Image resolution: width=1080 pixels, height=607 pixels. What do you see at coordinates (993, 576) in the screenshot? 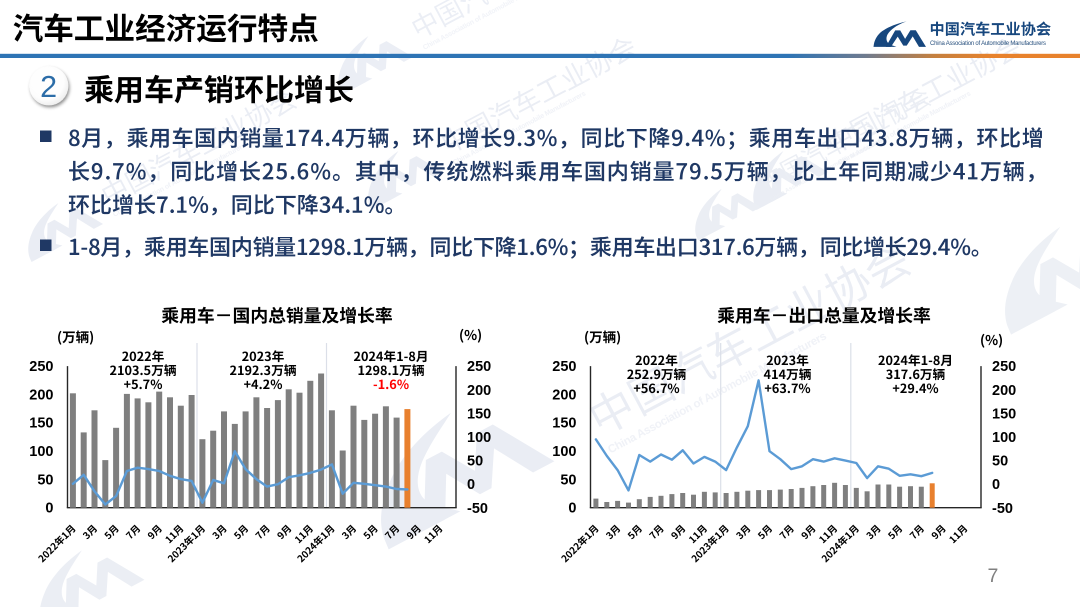
I see `svg-text: 7` at bounding box center [993, 576].